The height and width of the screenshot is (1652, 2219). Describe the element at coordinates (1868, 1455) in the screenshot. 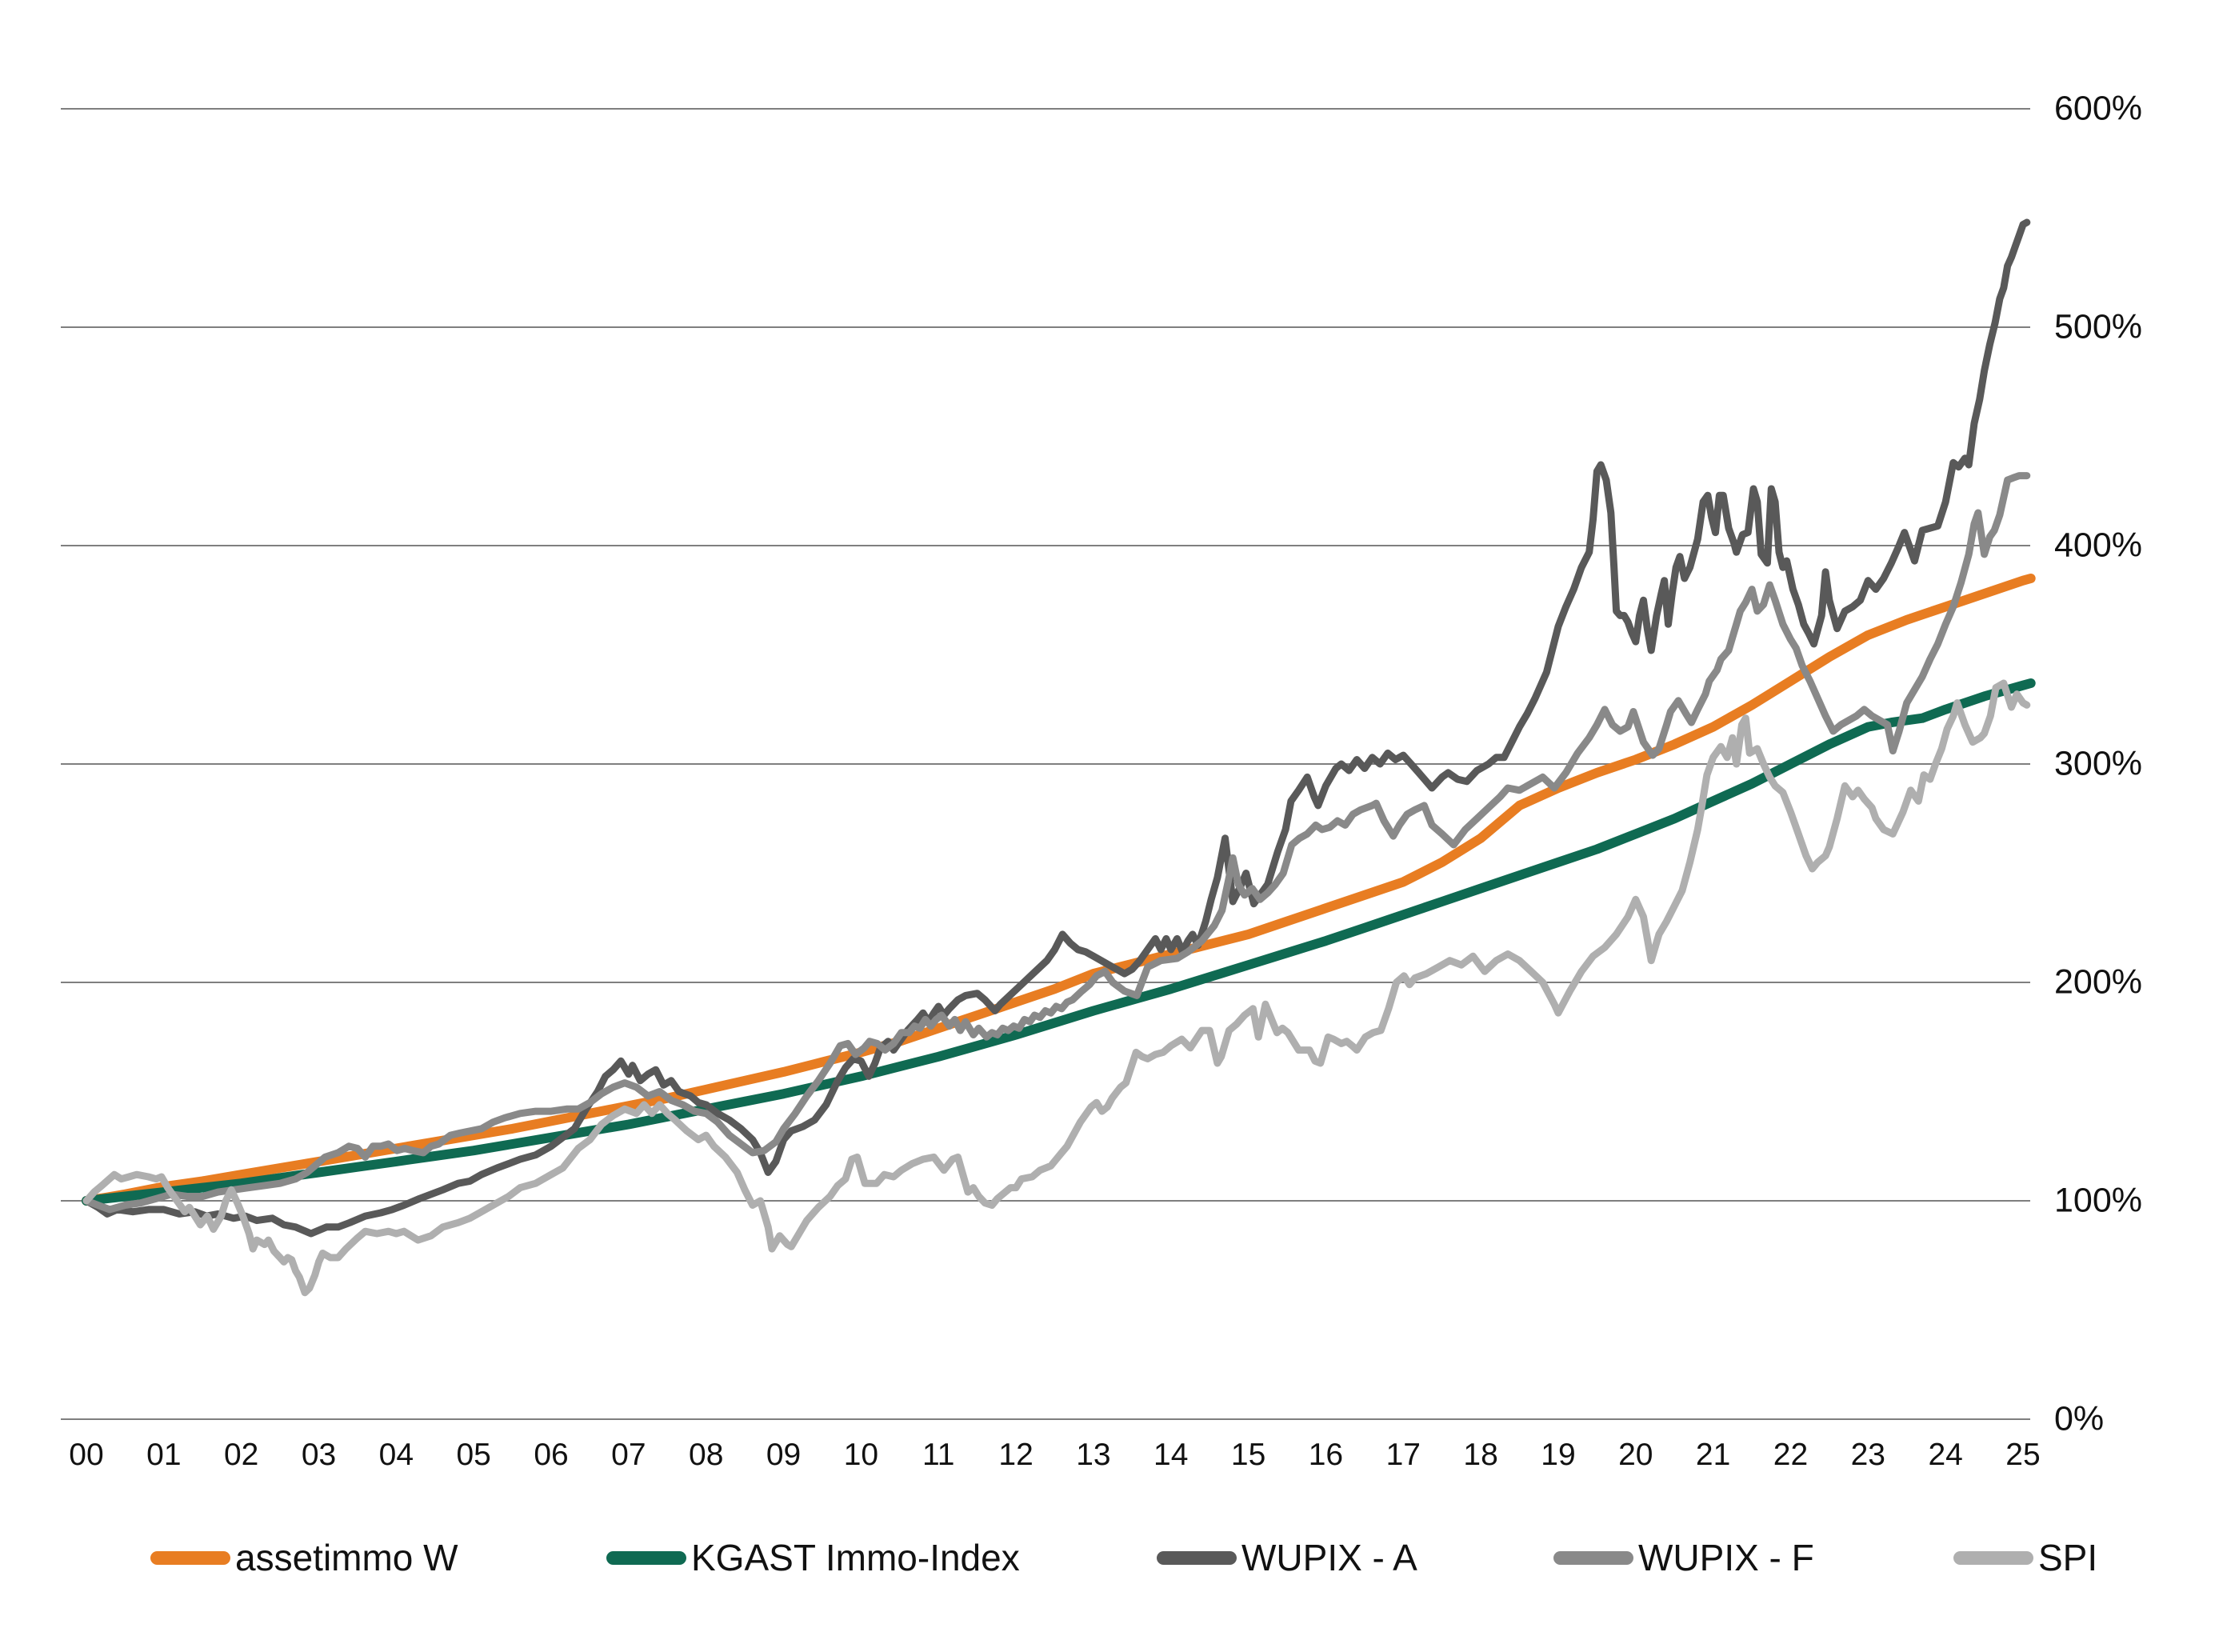

I see `x-tick-label: 23` at that location.